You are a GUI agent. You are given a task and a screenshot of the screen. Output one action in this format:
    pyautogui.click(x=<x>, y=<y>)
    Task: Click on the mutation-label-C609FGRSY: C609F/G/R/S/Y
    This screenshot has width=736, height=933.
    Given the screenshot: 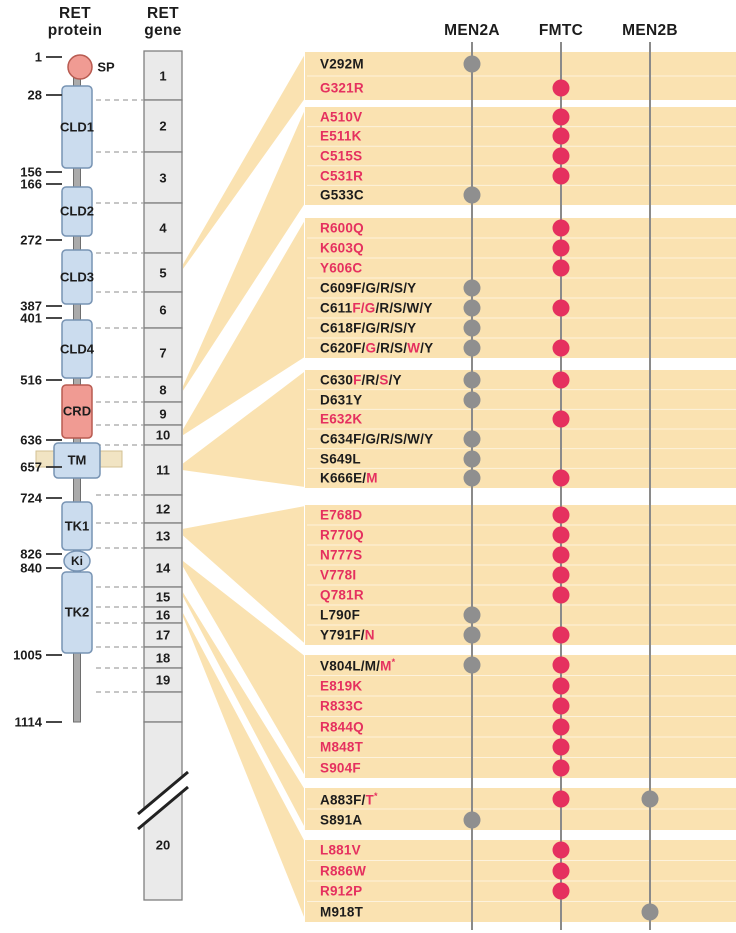 What is the action you would take?
    pyautogui.click(x=368, y=288)
    